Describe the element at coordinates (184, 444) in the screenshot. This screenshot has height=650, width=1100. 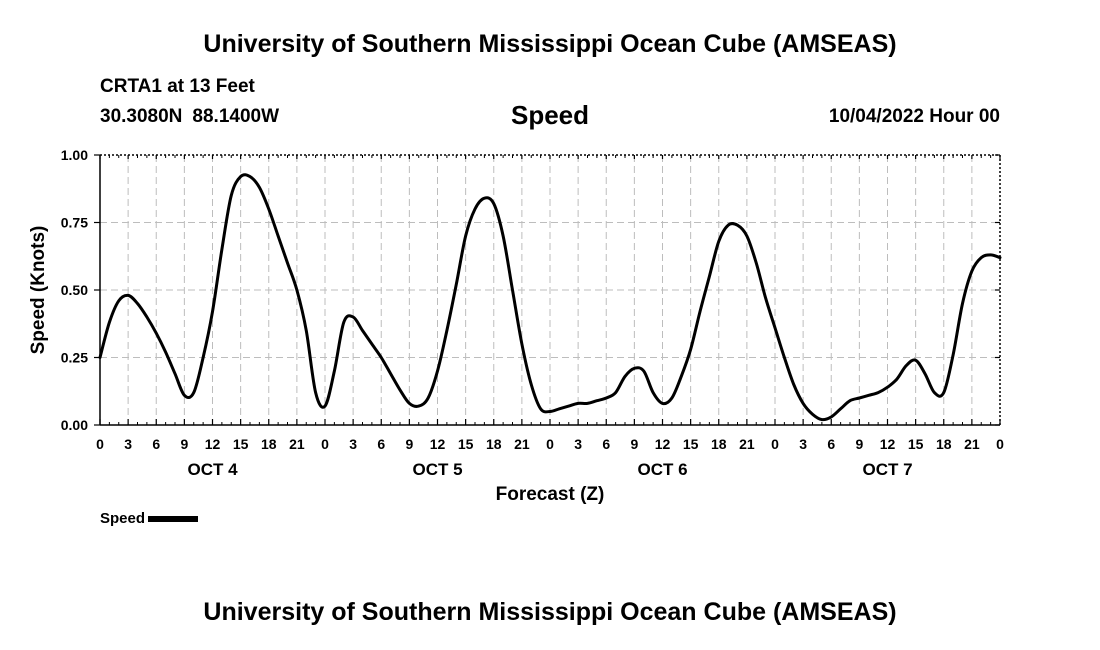
I see `x-tick-label: 9` at that location.